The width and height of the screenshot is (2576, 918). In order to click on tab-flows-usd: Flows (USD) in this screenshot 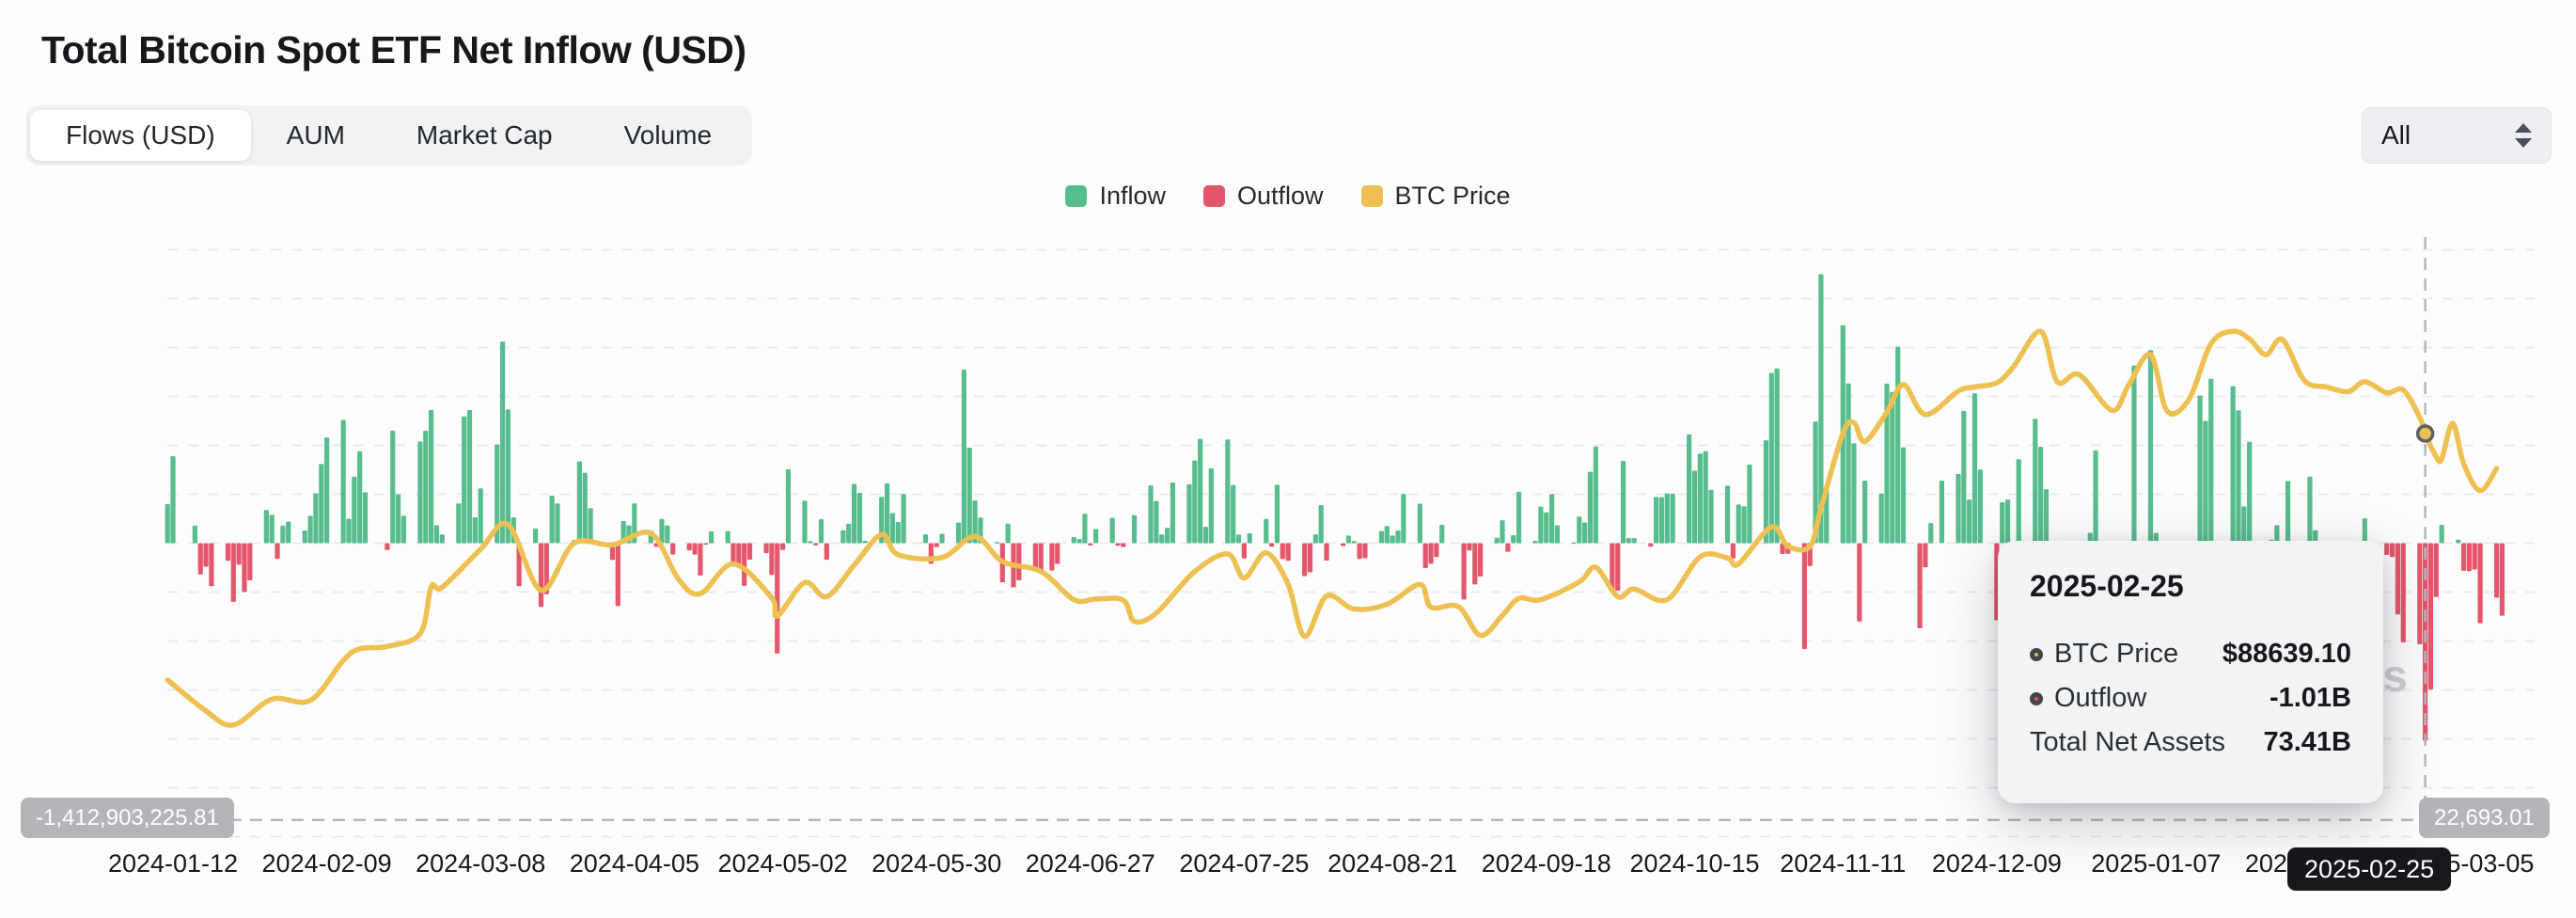, I will do `click(141, 136)`.